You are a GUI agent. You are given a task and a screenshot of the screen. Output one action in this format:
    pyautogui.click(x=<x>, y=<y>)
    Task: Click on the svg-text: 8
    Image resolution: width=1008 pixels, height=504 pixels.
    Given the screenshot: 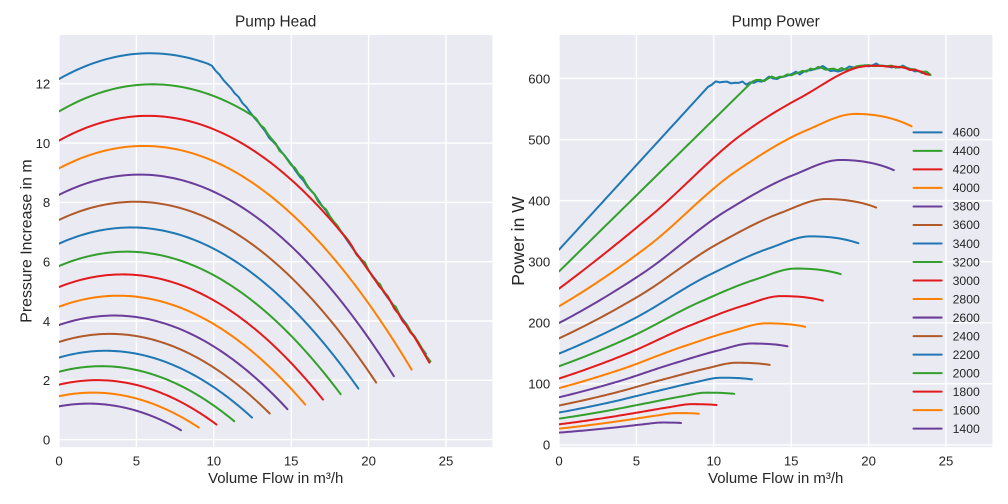 What is the action you would take?
    pyautogui.click(x=46, y=202)
    